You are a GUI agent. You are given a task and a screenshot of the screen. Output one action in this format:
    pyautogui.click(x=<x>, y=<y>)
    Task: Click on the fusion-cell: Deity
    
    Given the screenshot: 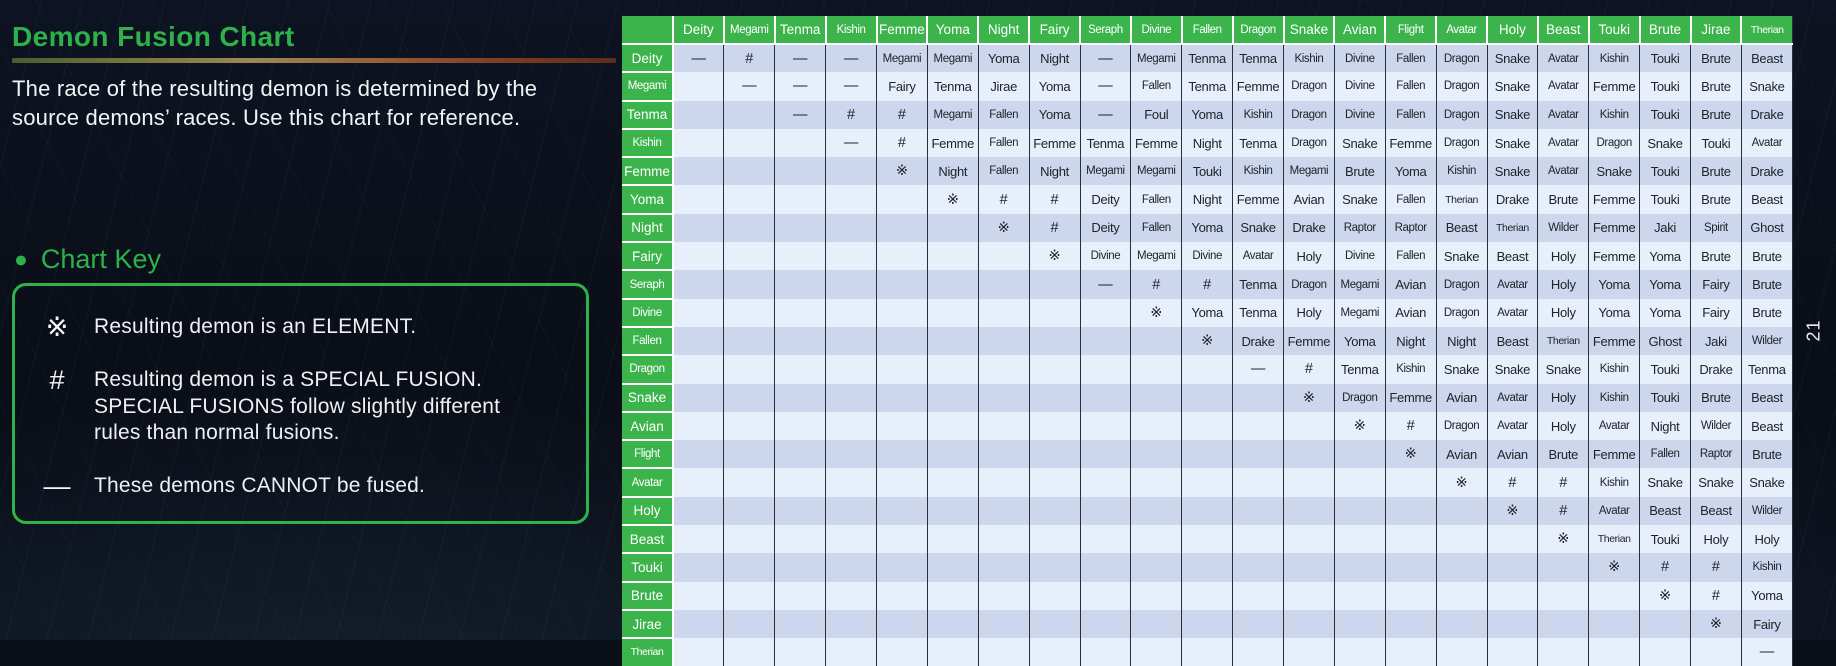 What is the action you would take?
    pyautogui.click(x=1106, y=228)
    